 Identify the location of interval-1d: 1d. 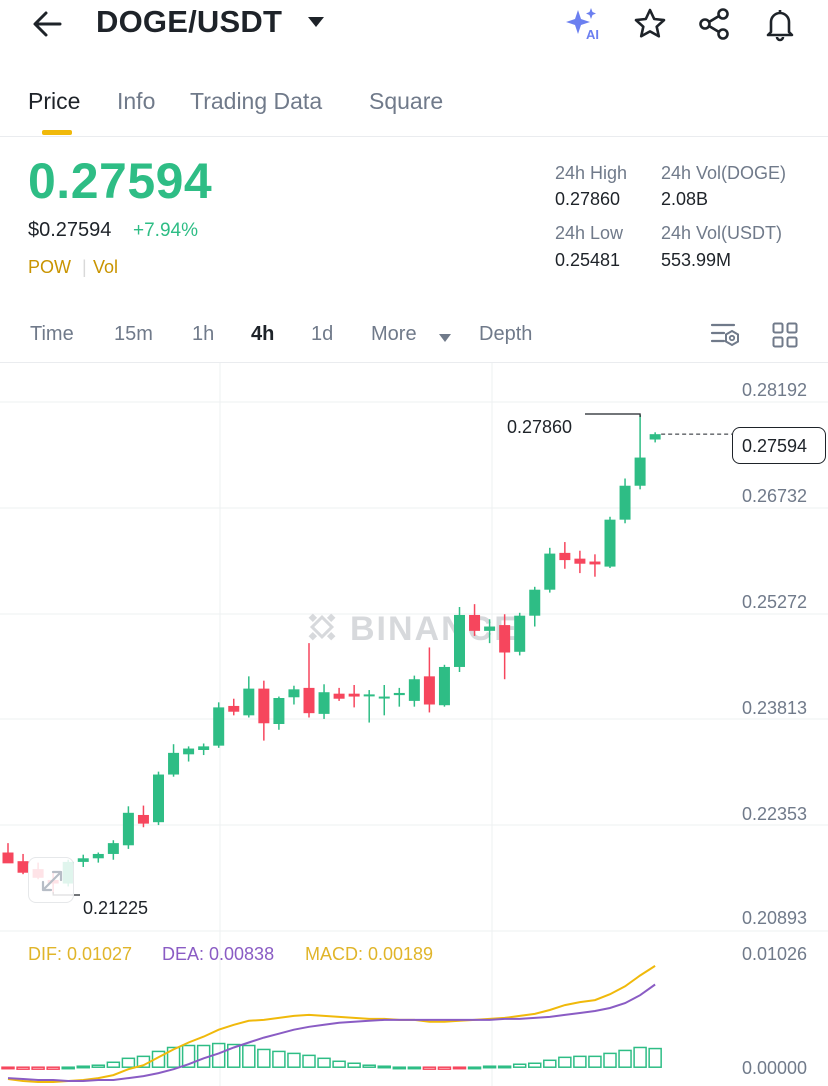
(322, 334).